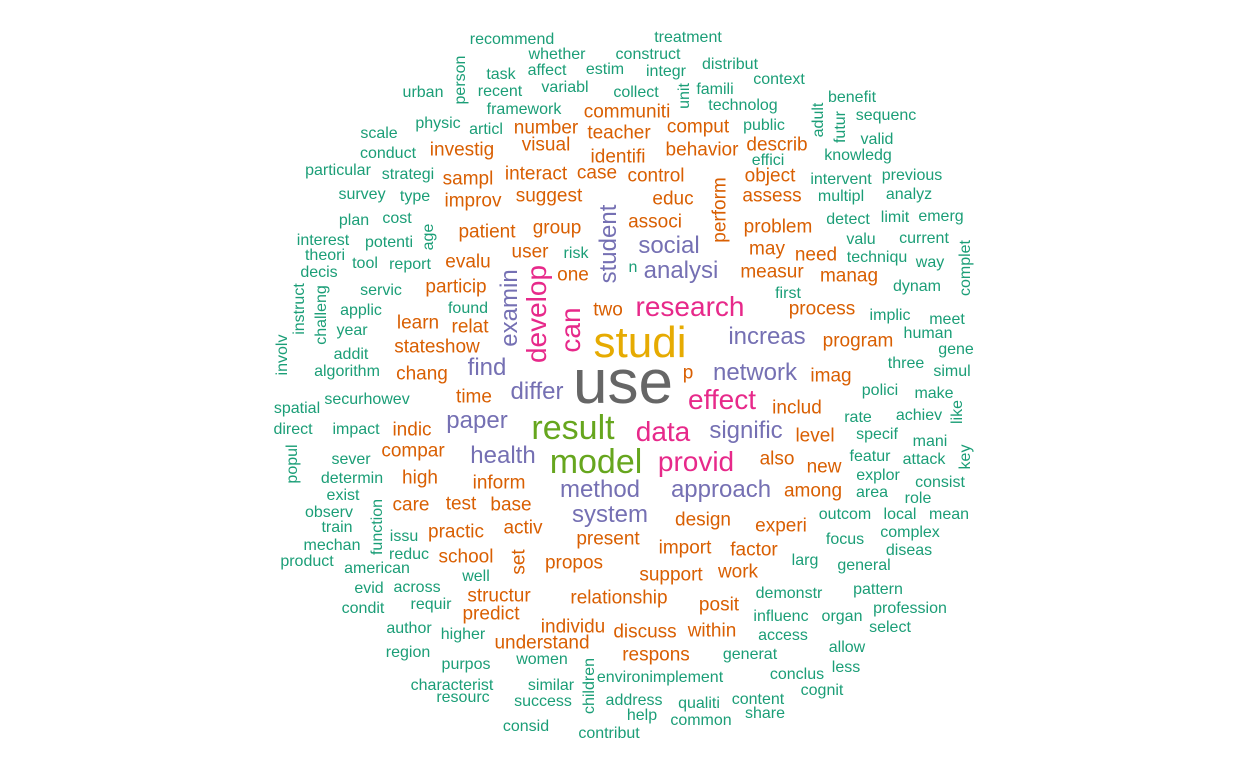  What do you see at coordinates (909, 194) in the screenshot?
I see `word-analyz: analyz` at bounding box center [909, 194].